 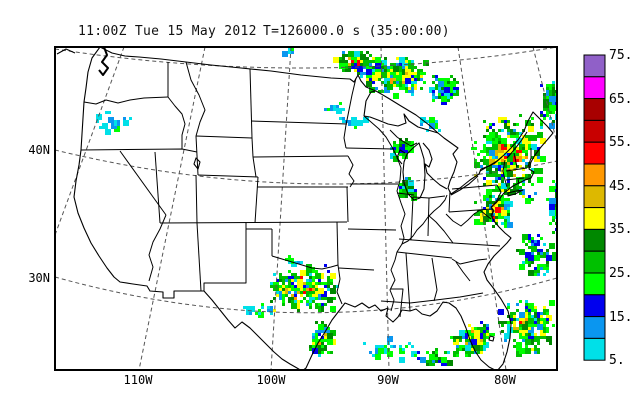 I want to click on green-bay, so click(x=401, y=157).